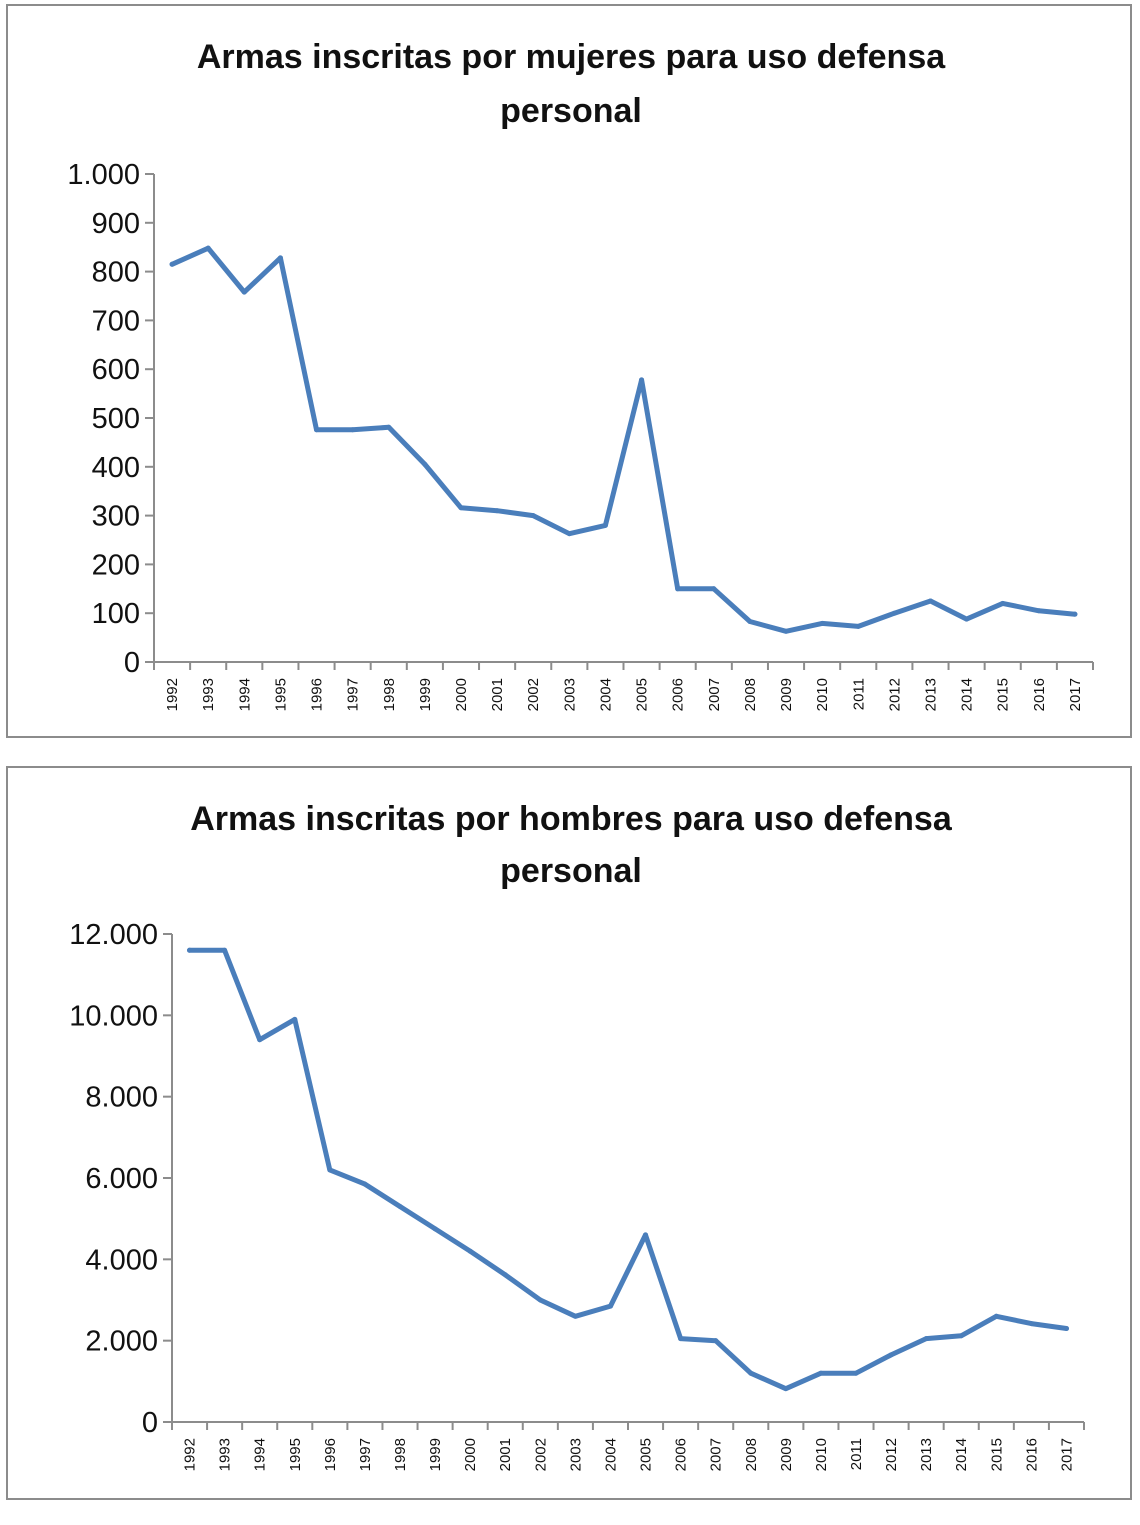 This screenshot has width=1140, height=1525. What do you see at coordinates (116, 370) in the screenshot?
I see `y-tick-label: 600` at bounding box center [116, 370].